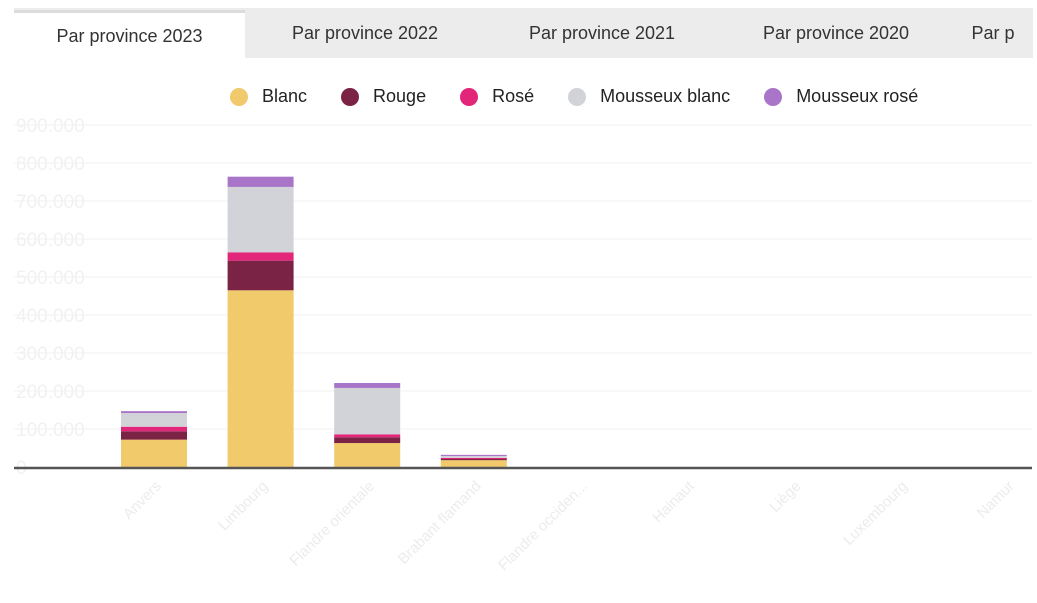 This screenshot has height=603, width=1037. What do you see at coordinates (50, 126) in the screenshot?
I see `y-tick-label: 900.000` at bounding box center [50, 126].